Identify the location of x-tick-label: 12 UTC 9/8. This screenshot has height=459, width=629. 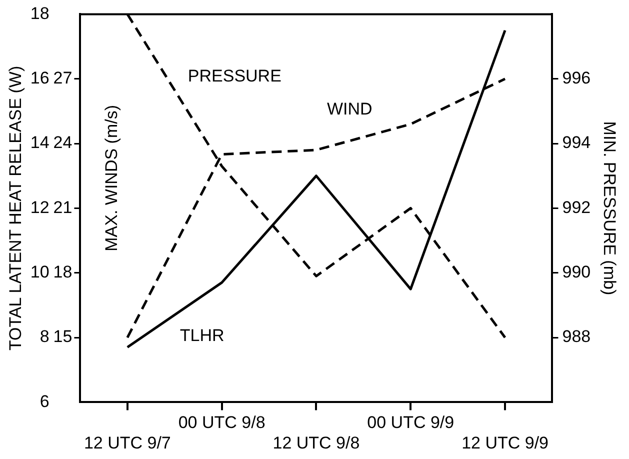
(316, 442).